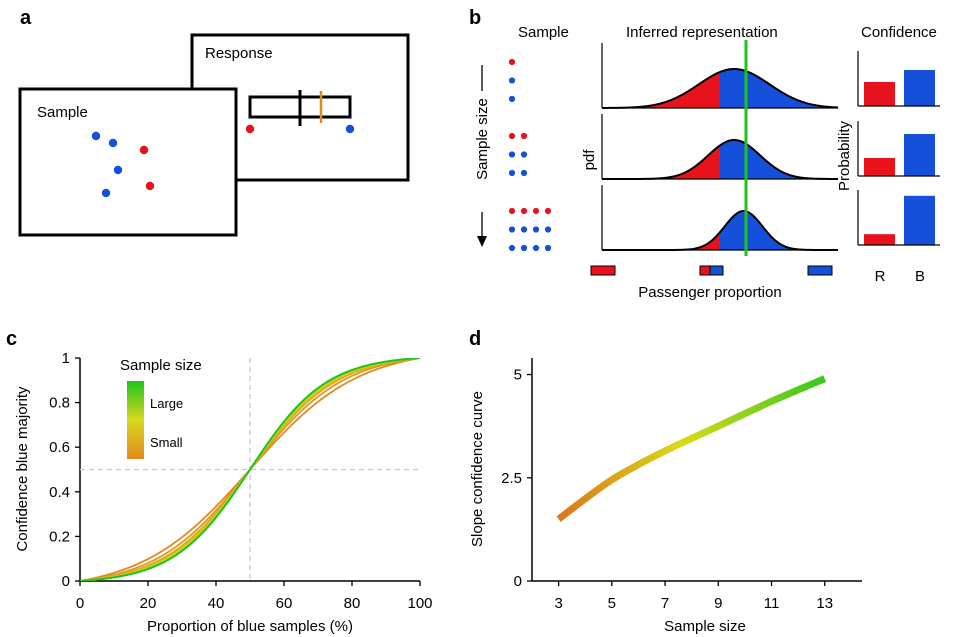  What do you see at coordinates (820, 270) in the screenshot?
I see `axis-end-blue-marker` at bounding box center [820, 270].